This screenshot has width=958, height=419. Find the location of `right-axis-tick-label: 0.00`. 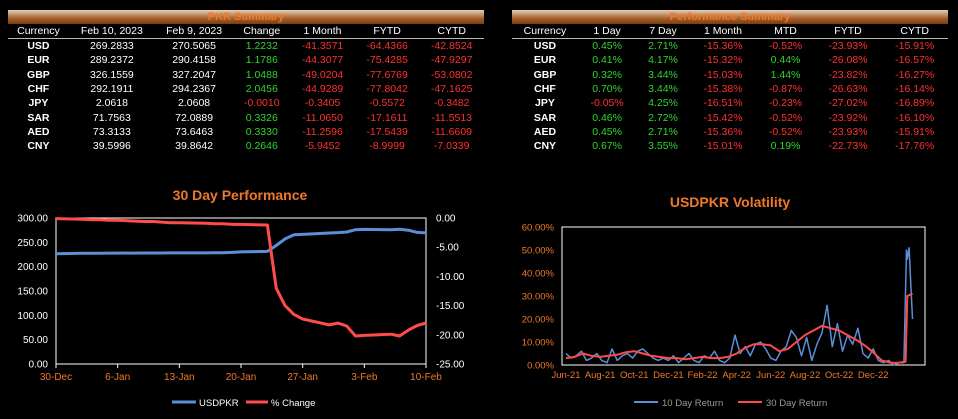

right-axis-tick-label: 0.00 is located at coordinates (446, 219).